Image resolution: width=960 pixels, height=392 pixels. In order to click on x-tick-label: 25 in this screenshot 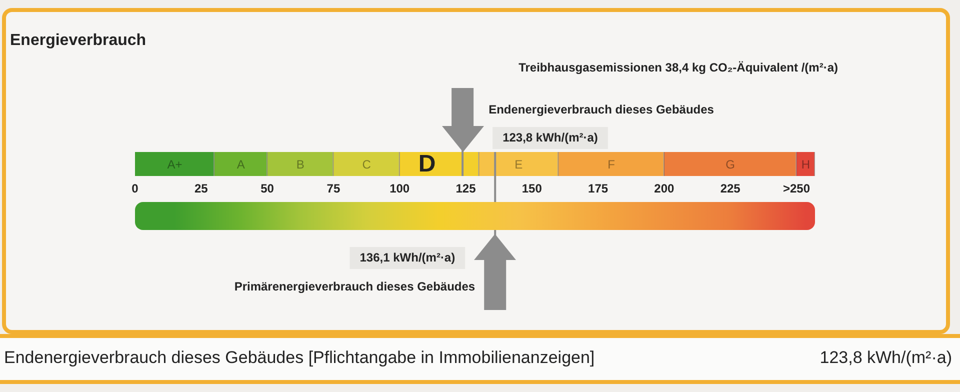, I will do `click(201, 189)`.